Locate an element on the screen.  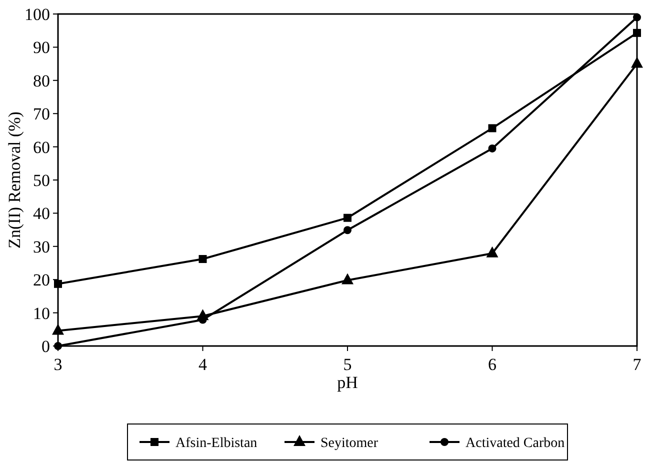
x-axis-title: pH is located at coordinates (347, 382).